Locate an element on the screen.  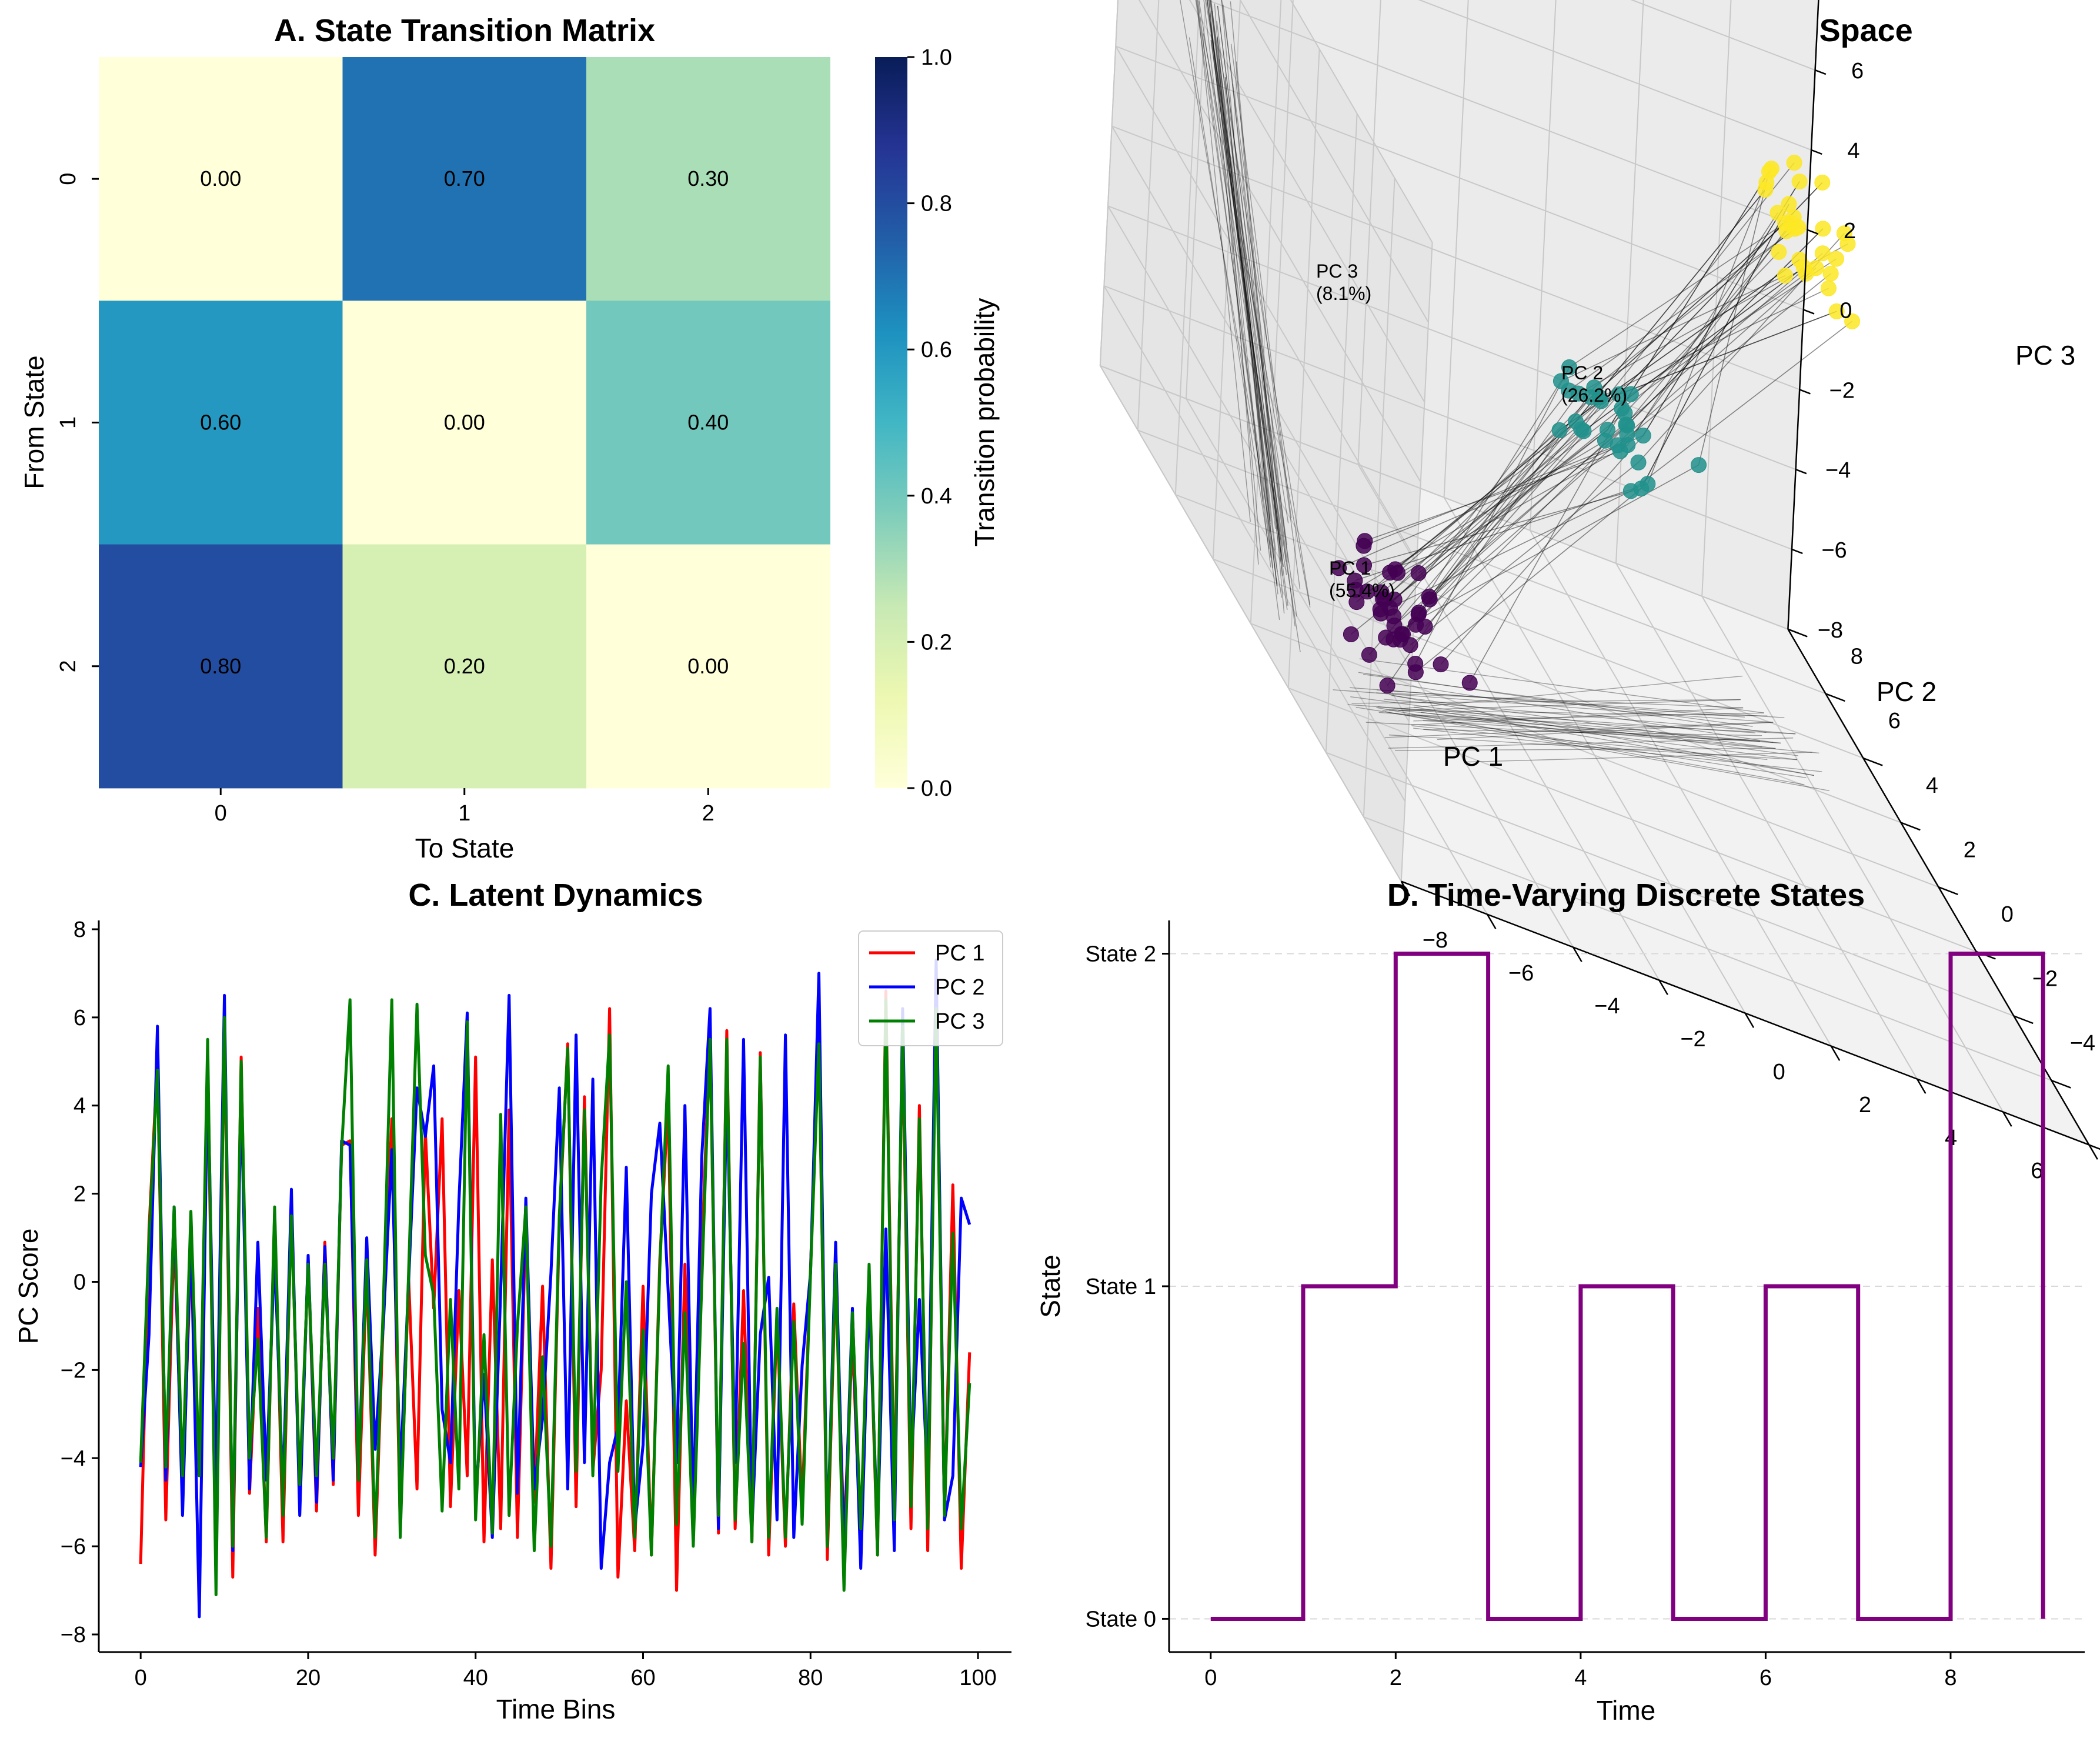
colorbar-tick-label: 0.6 is located at coordinates (936, 350).